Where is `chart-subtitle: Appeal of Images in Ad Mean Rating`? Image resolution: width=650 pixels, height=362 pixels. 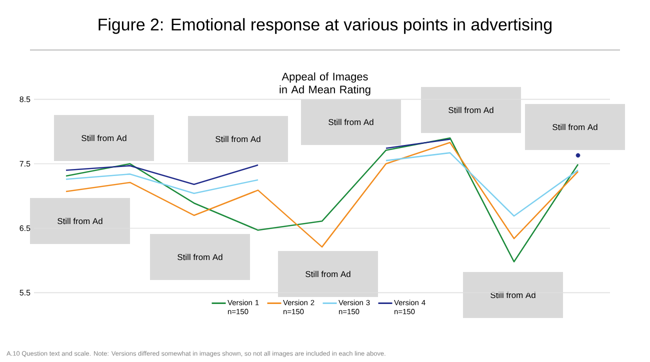 chart-subtitle: Appeal of Images in Ad Mean Rating is located at coordinates (325, 84).